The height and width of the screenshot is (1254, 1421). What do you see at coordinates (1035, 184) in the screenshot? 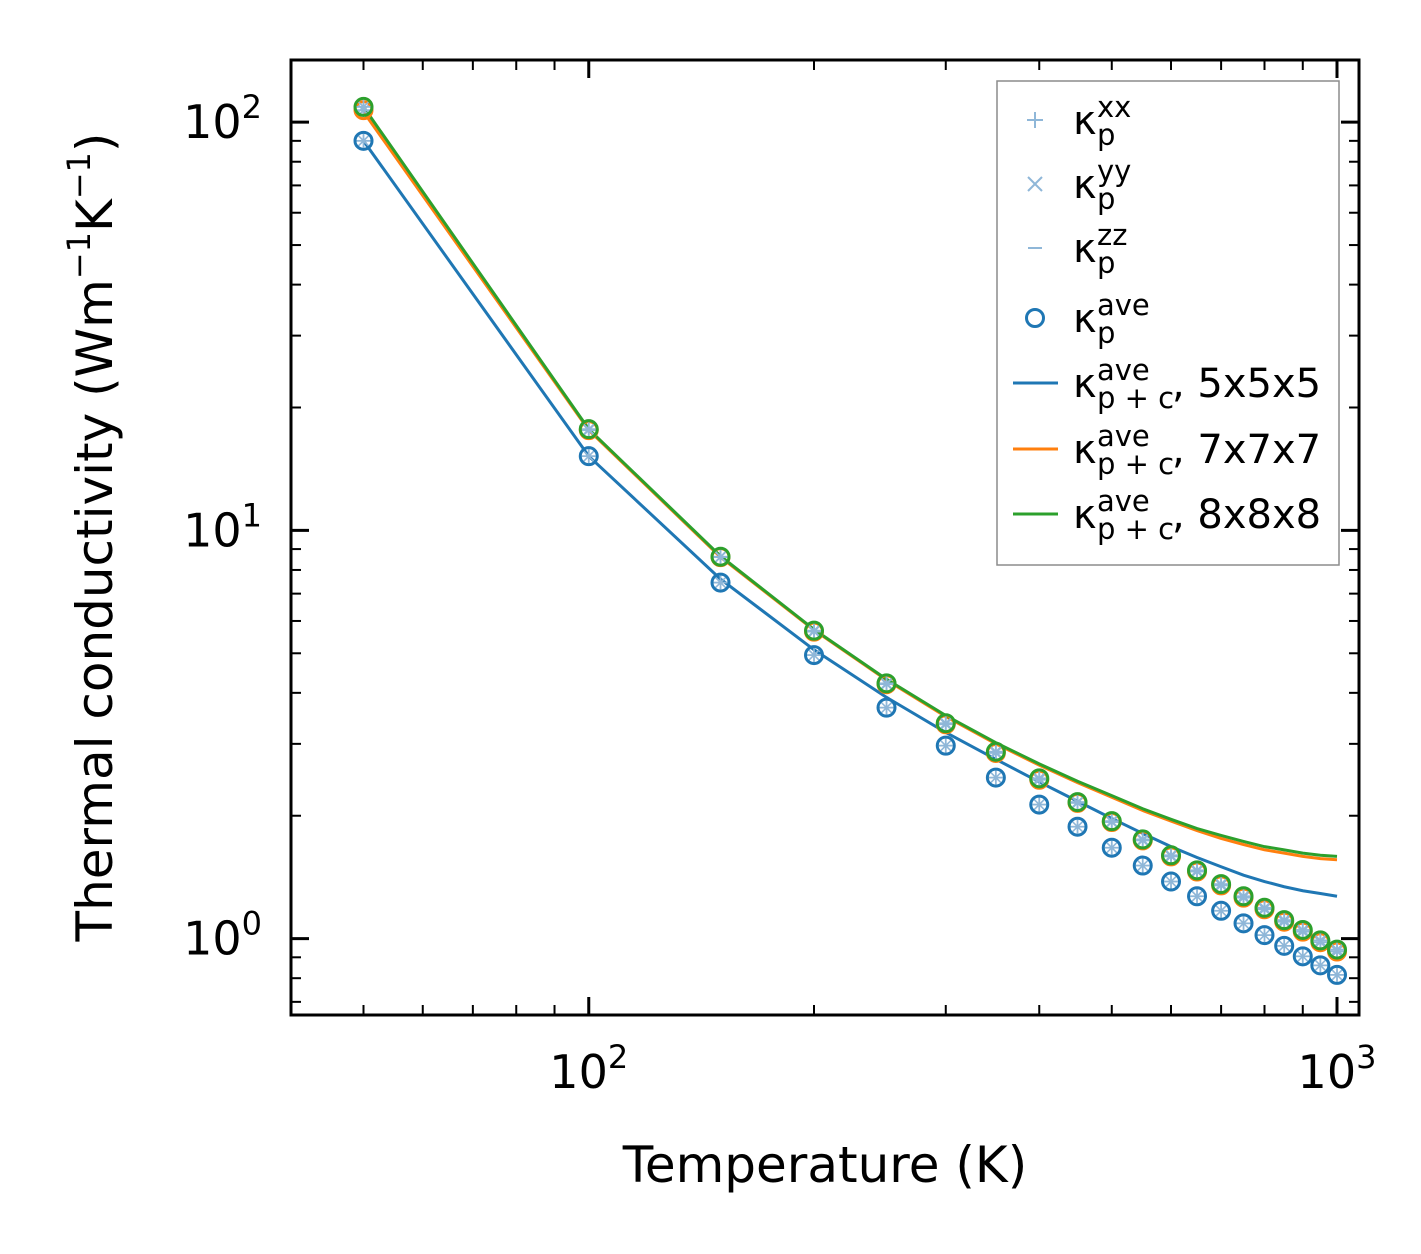
I see `legend-cross-icon` at bounding box center [1035, 184].